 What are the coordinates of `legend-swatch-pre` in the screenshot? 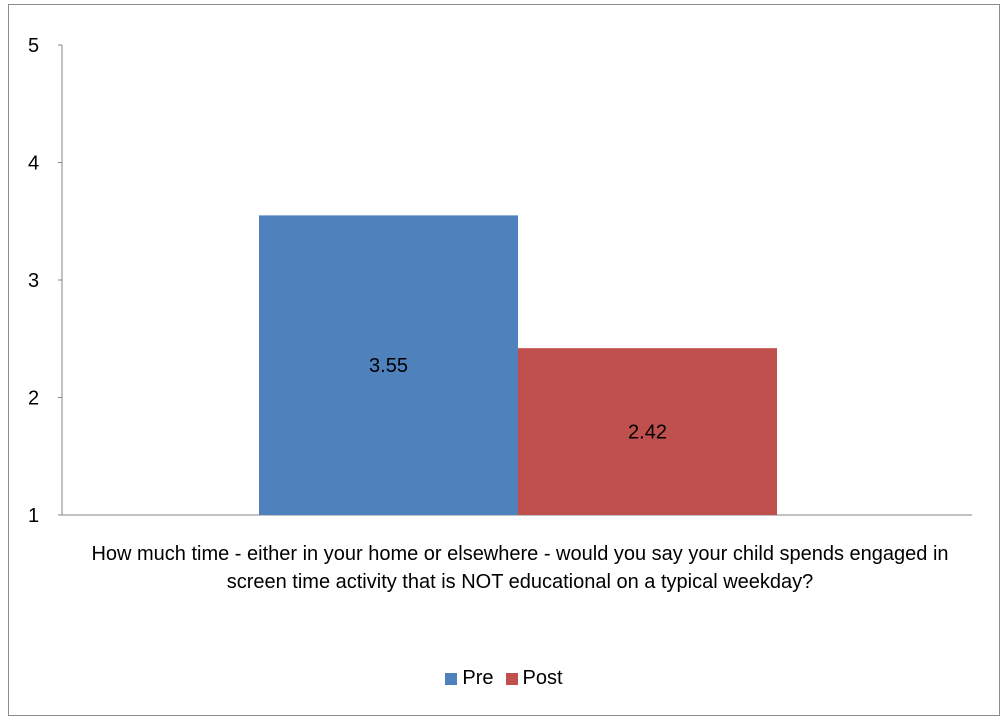 It's located at (451, 678).